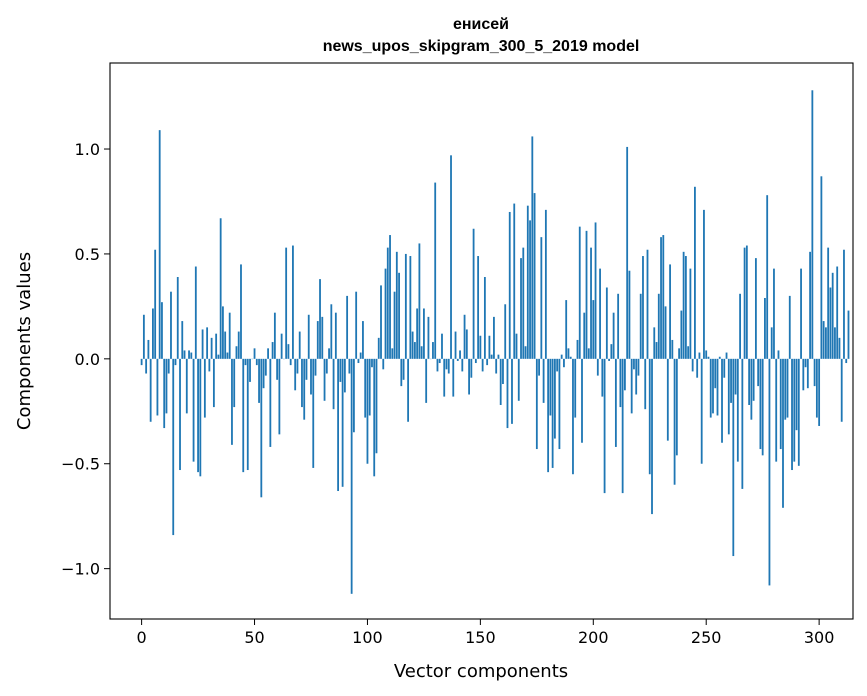  What do you see at coordinates (481, 671) in the screenshot?
I see `x-axis-label: Vector components` at bounding box center [481, 671].